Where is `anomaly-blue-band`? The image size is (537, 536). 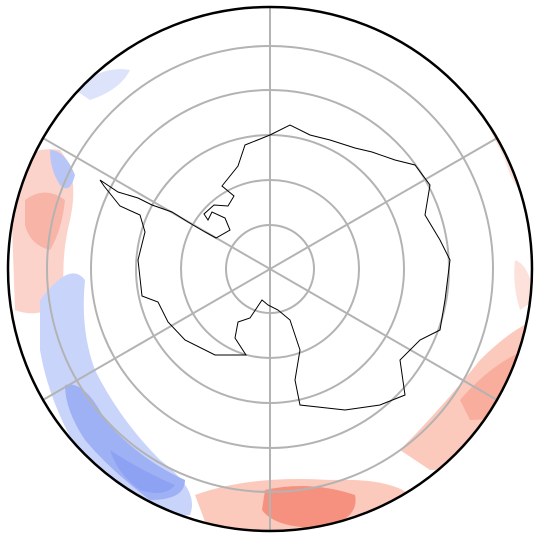 anomaly-blue-band is located at coordinates (116, 394).